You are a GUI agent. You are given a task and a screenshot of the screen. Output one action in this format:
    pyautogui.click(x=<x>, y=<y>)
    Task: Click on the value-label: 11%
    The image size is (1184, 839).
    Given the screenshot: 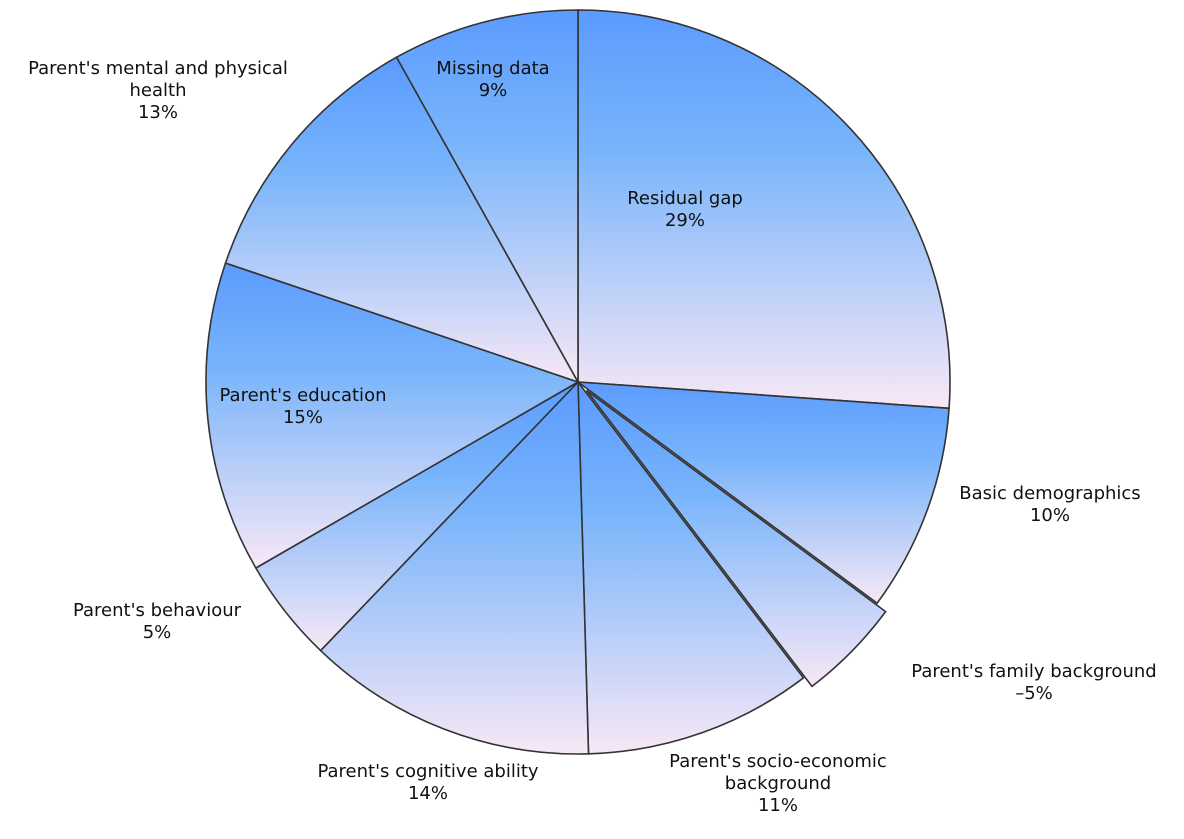 What is the action you would take?
    pyautogui.click(x=778, y=805)
    